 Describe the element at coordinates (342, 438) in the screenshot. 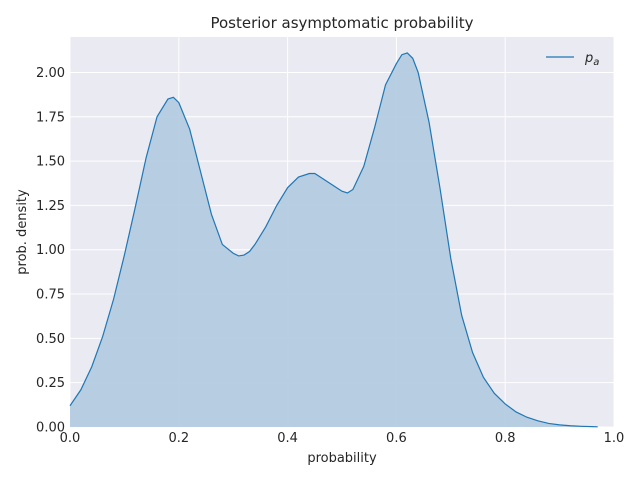

I see `x-axis-ticks: 0.0 0.2 0.4 0.6 0.8 1.0` at that location.